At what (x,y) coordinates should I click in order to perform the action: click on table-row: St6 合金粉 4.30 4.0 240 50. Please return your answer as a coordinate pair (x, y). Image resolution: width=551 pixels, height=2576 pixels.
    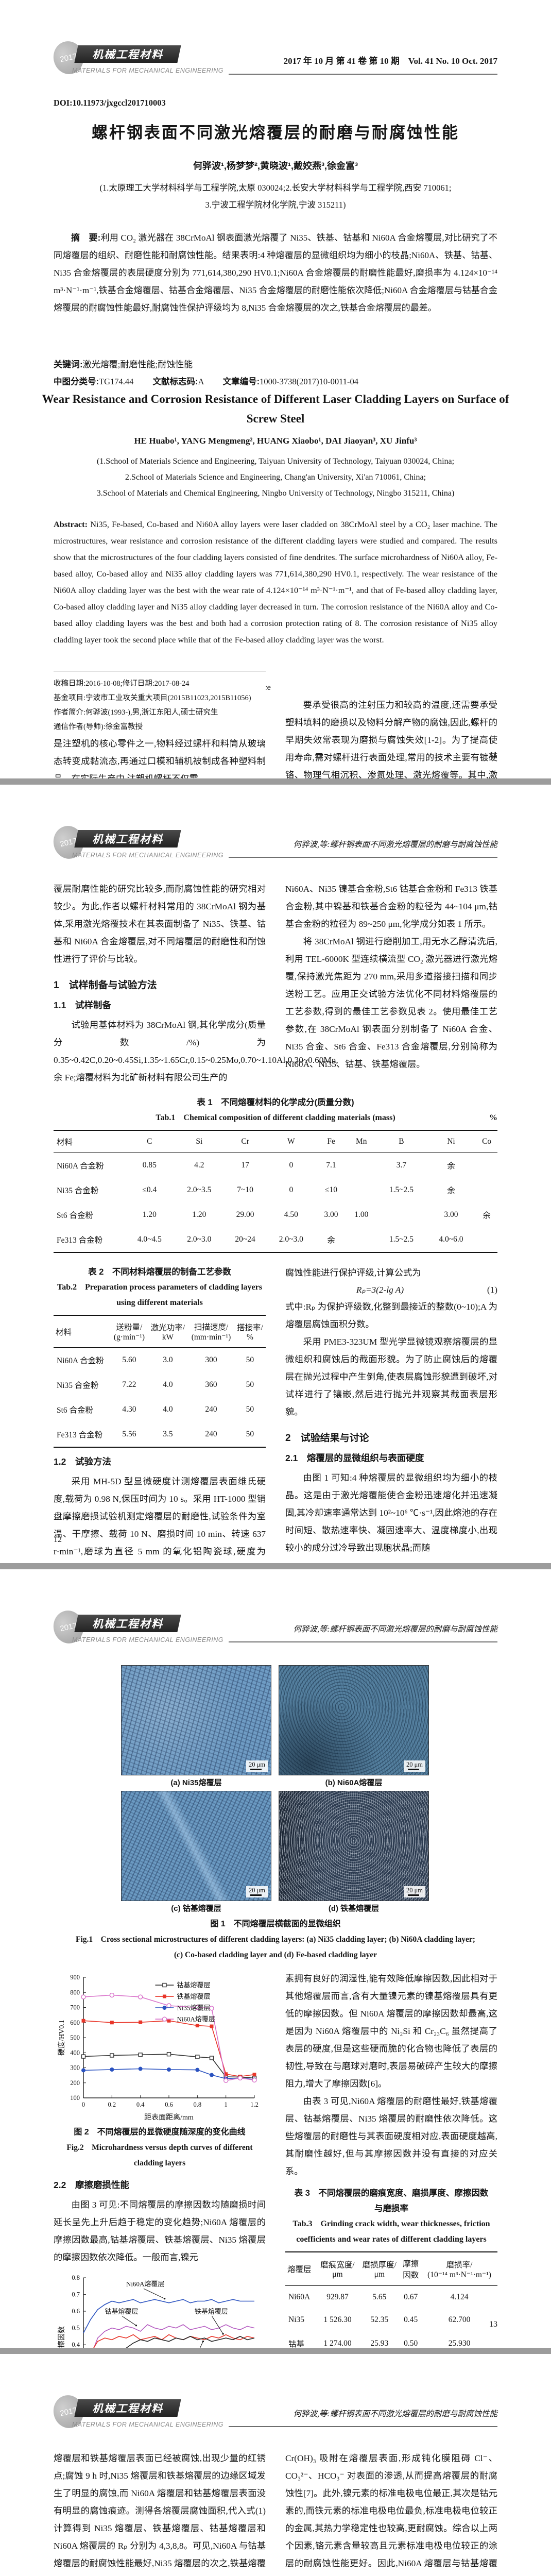
    Looking at the image, I should click on (155, 1410).